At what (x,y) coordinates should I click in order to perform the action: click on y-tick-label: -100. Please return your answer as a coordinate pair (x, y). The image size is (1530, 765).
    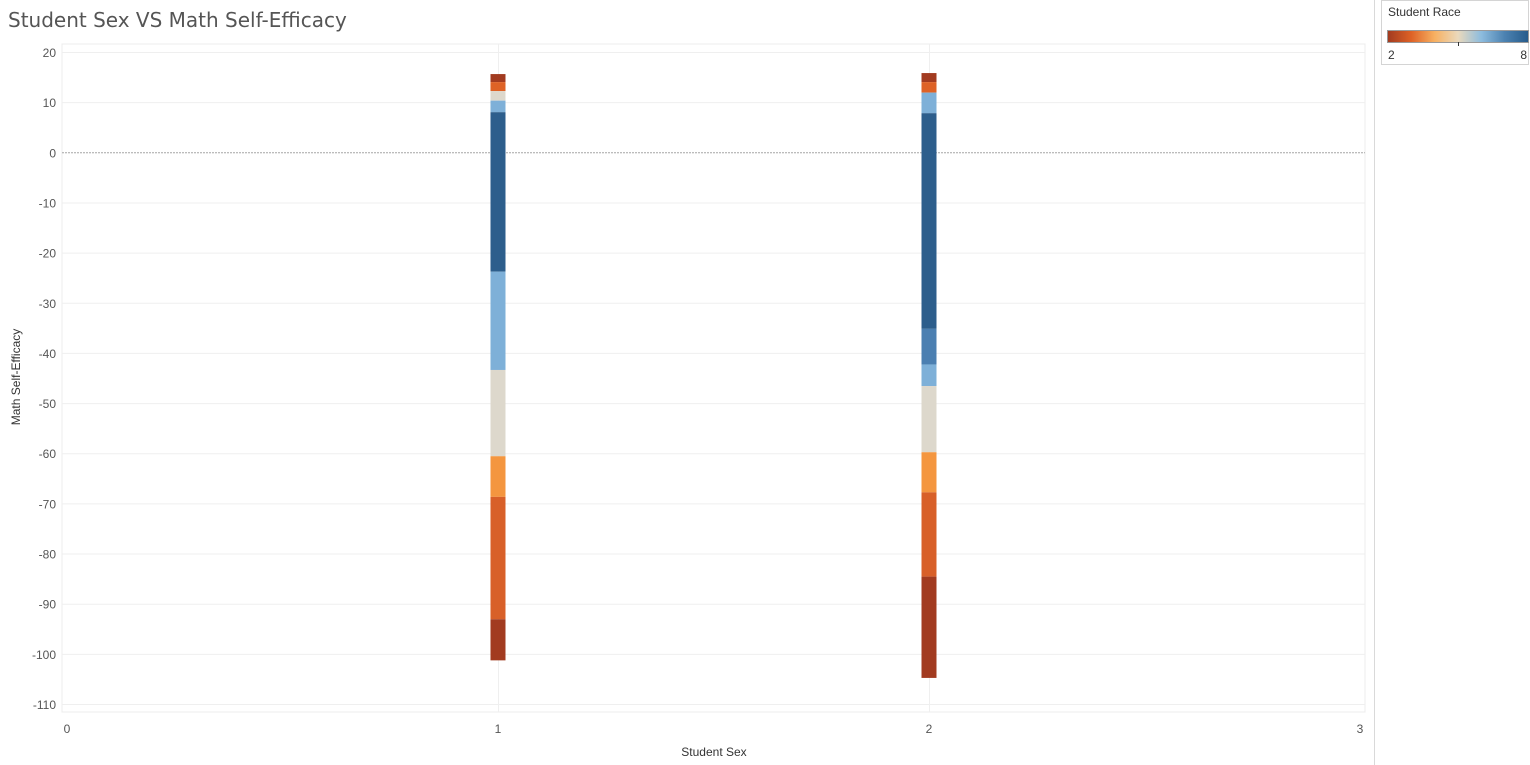
    Looking at the image, I should click on (44, 655).